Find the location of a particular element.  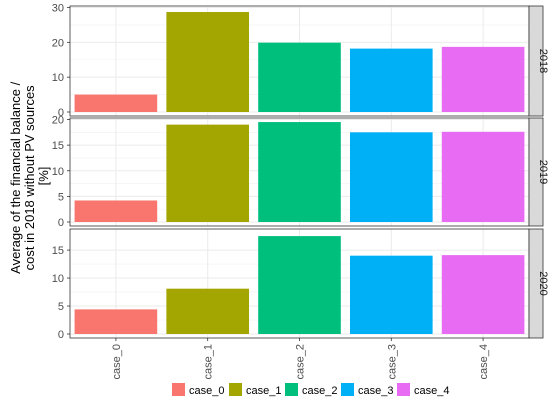

x-tick-label-case_0: case_0 is located at coordinates (117, 361).